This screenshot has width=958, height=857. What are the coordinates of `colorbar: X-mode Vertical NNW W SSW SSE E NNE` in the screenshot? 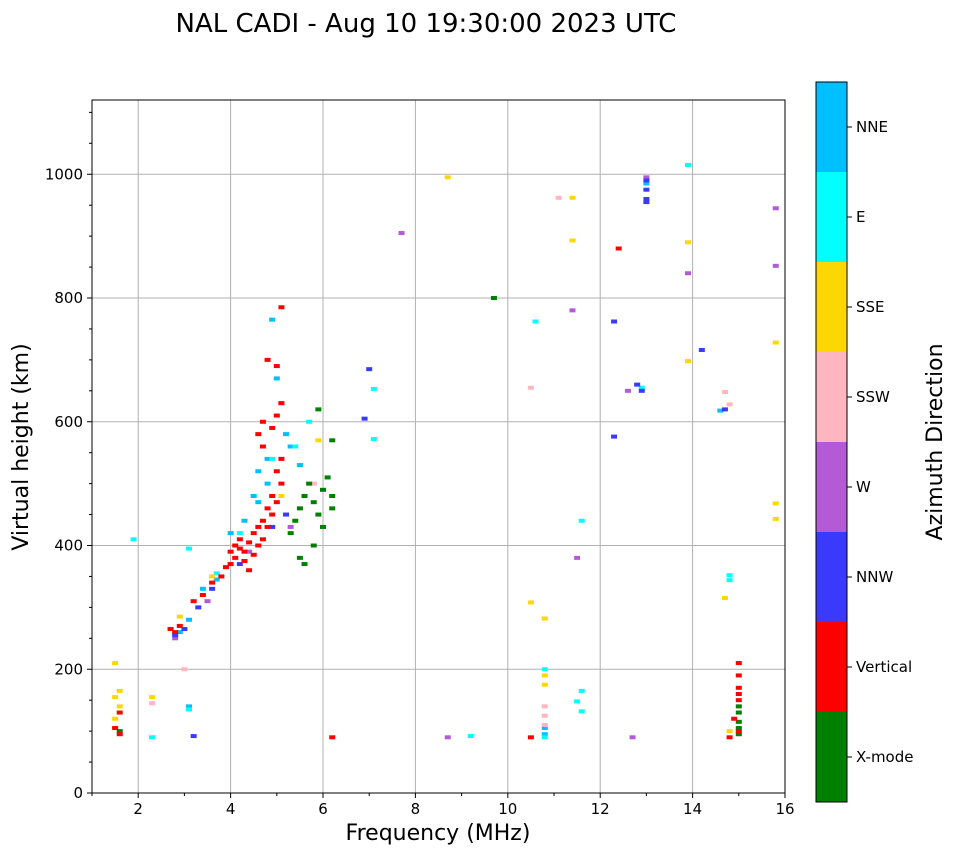 It's located at (864, 442).